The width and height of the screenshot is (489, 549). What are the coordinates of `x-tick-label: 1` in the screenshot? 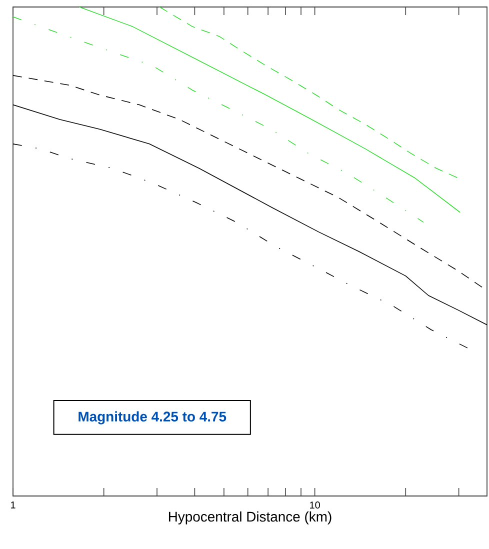 It's located at (13, 505).